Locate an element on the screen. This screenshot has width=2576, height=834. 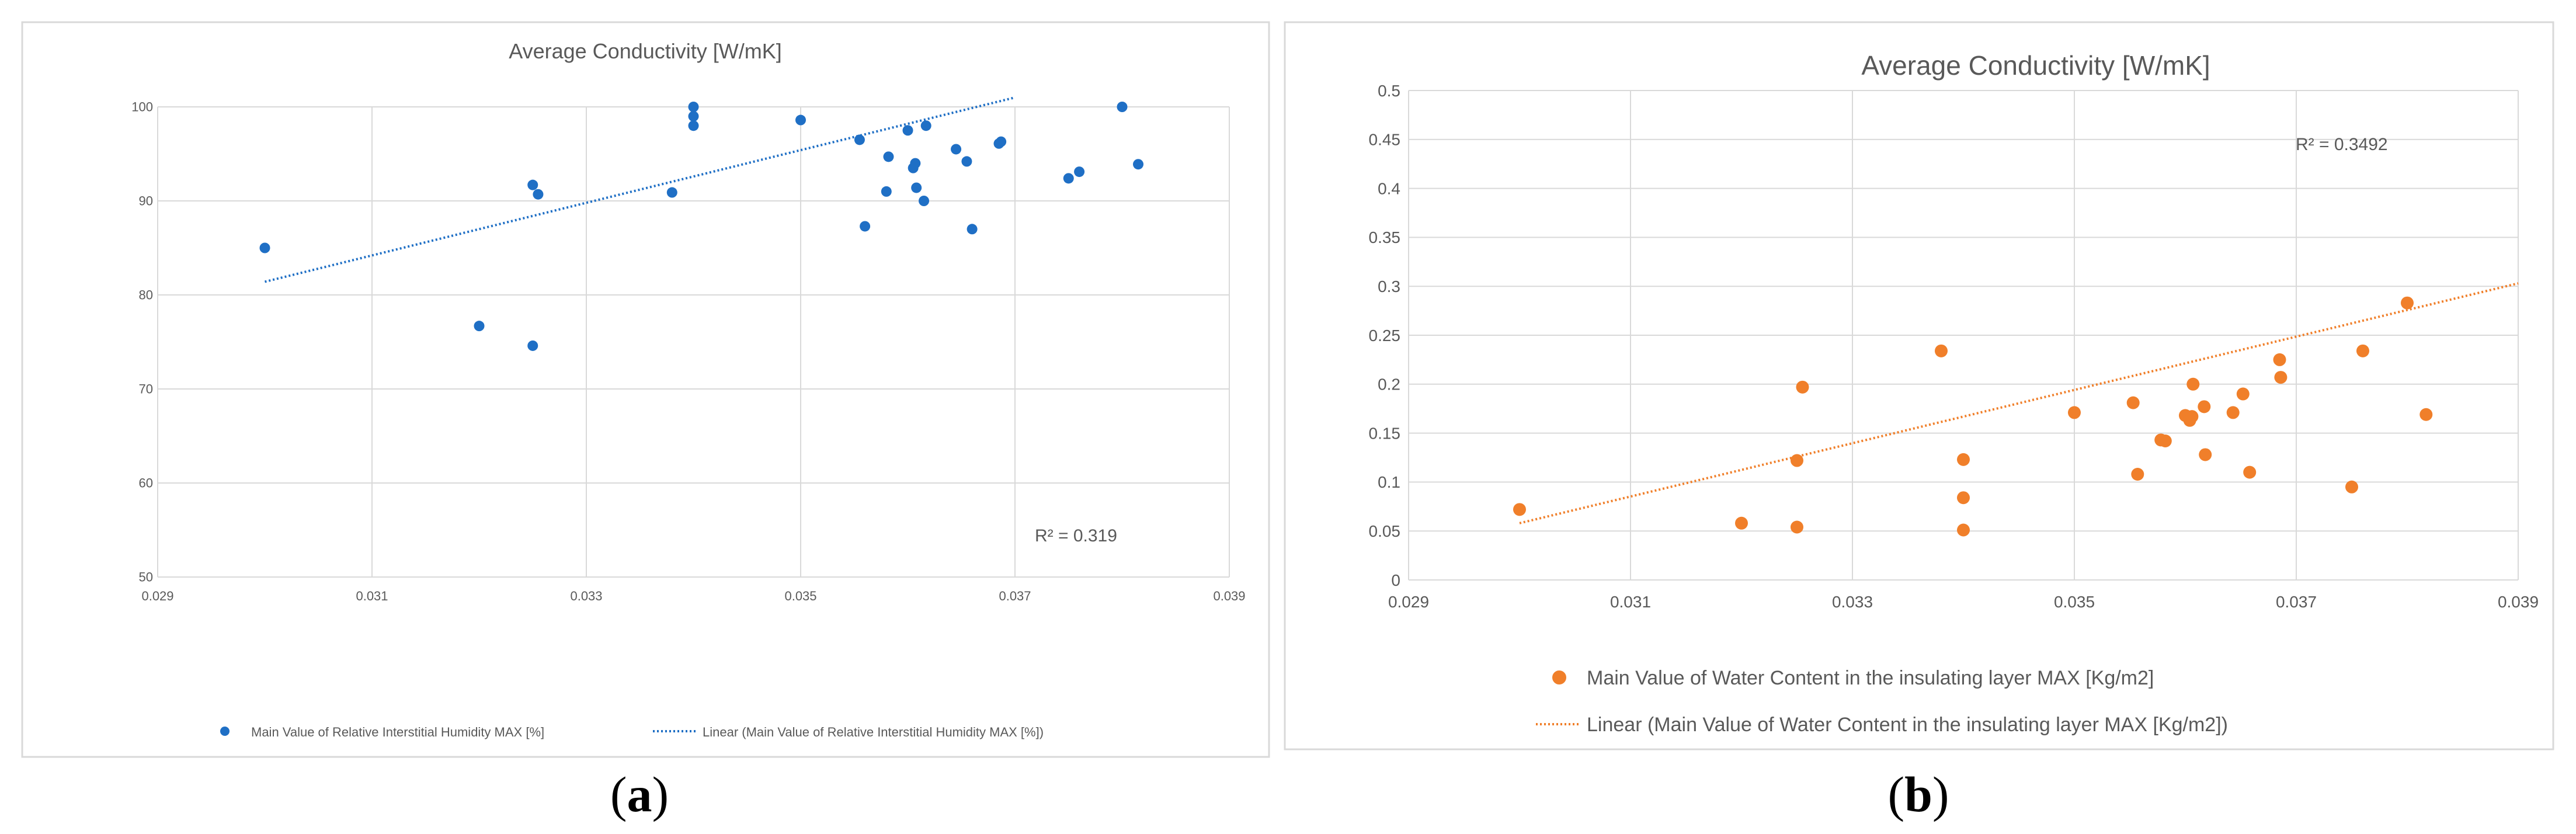
chart-a-ytick-label: 50 is located at coordinates (146, 577).